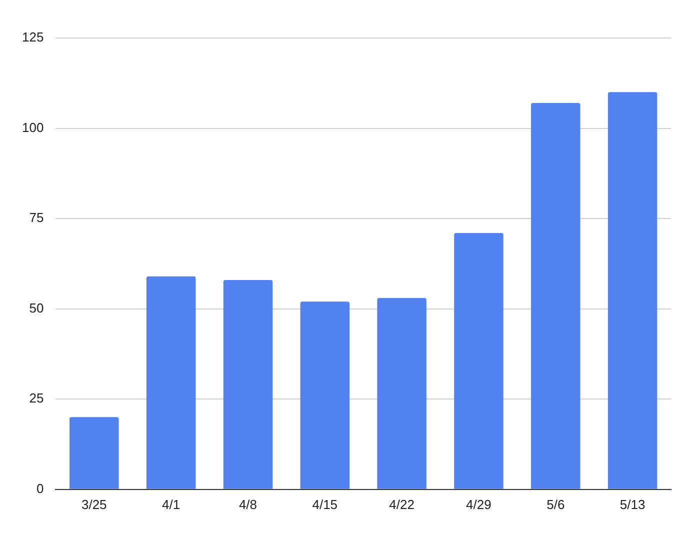  Describe the element at coordinates (36, 308) in the screenshot. I see `y-tick-label: 50` at that location.